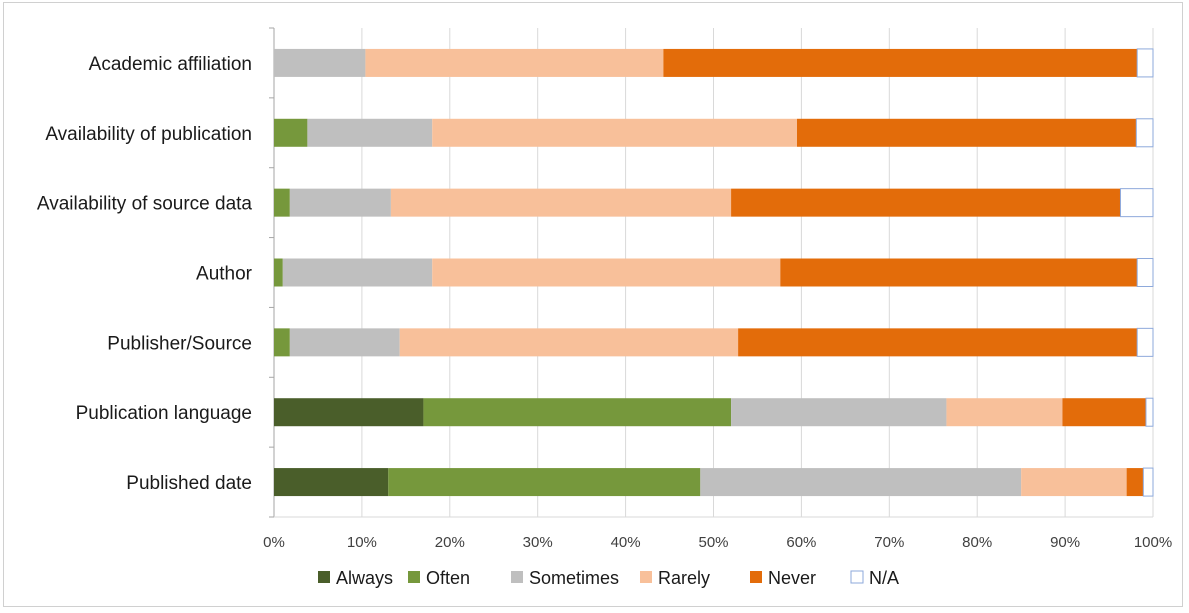 The image size is (1189, 613). What do you see at coordinates (189, 483) in the screenshot?
I see `category-label: Published date` at bounding box center [189, 483].